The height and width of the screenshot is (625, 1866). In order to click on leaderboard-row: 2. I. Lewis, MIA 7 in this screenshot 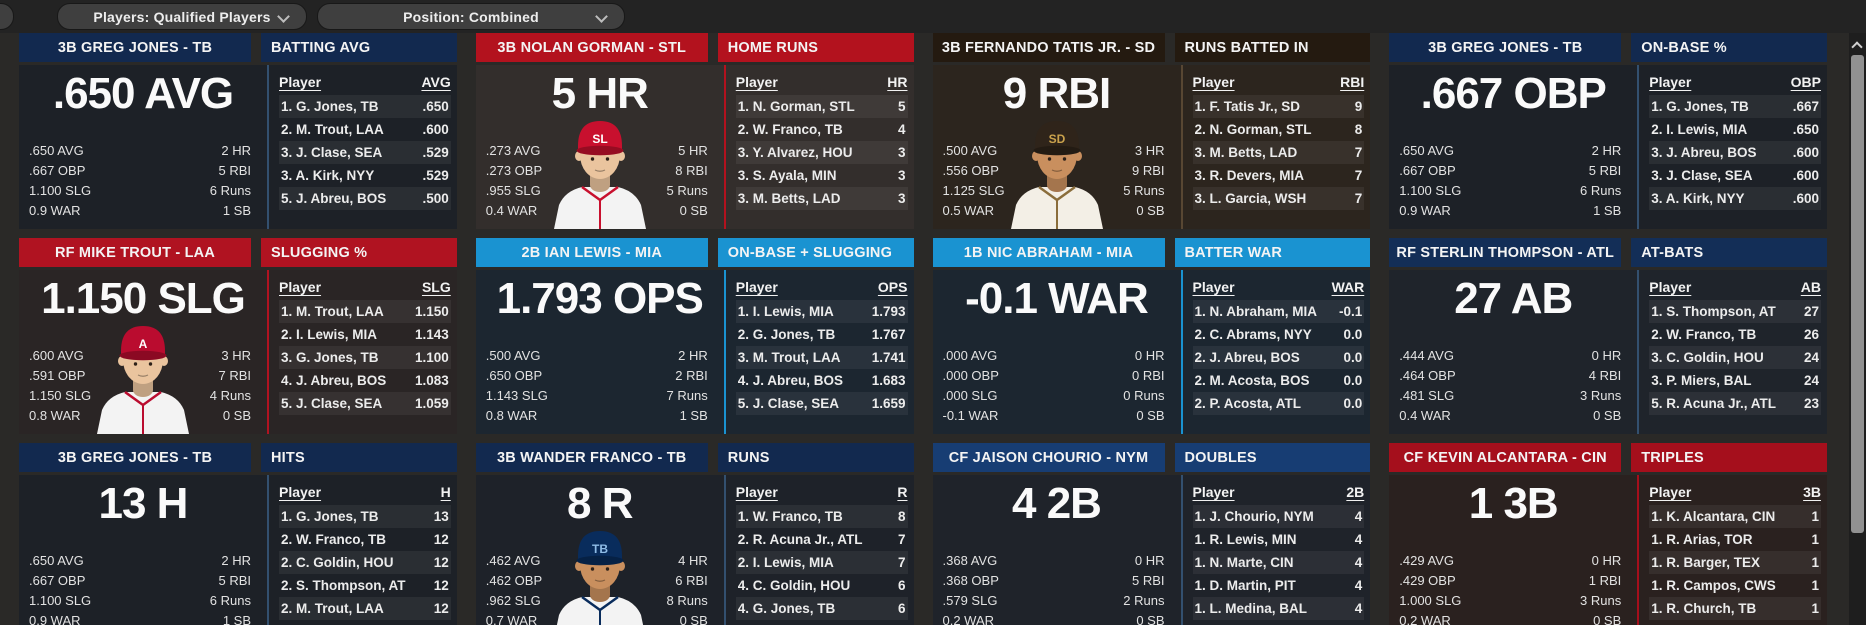, I will do `click(821, 562)`.